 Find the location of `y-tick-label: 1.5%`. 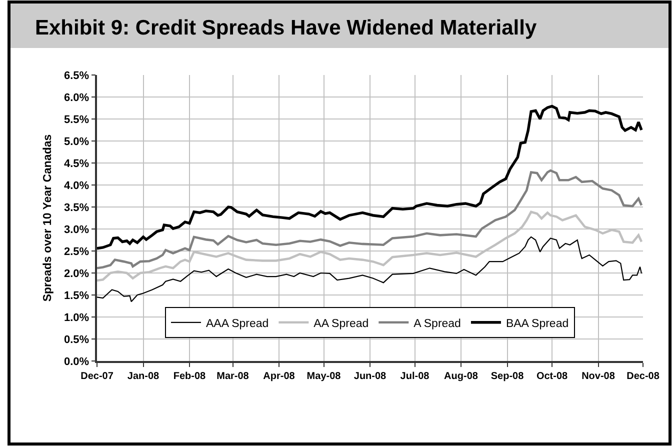

y-tick-label: 1.5% is located at coordinates (77, 296).